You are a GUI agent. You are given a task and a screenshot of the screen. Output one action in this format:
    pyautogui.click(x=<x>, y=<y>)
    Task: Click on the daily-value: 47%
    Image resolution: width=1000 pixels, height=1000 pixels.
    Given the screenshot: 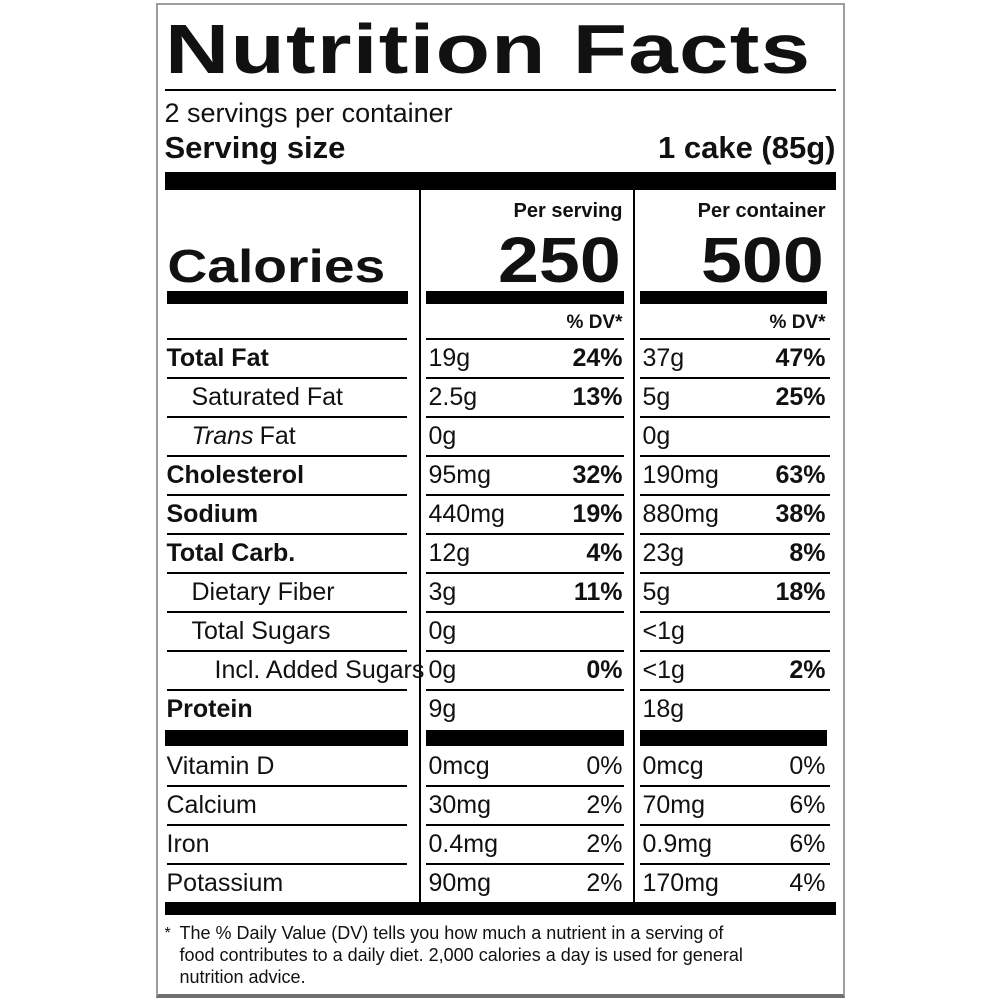 What is the action you would take?
    pyautogui.click(x=800, y=358)
    